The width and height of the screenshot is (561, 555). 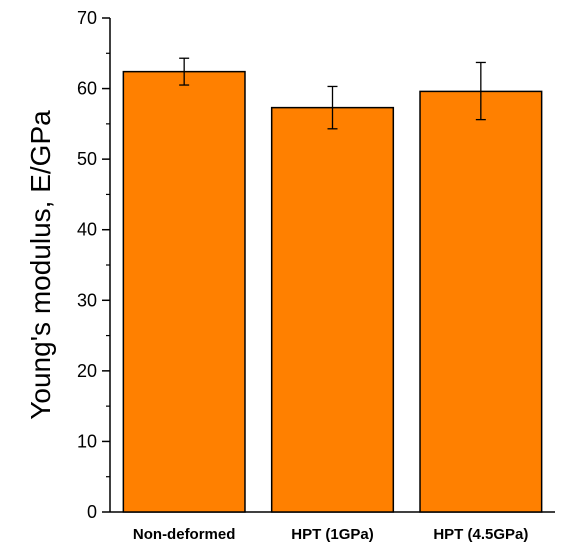 I want to click on x-category-label: HPT (1GPa), so click(x=332, y=534).